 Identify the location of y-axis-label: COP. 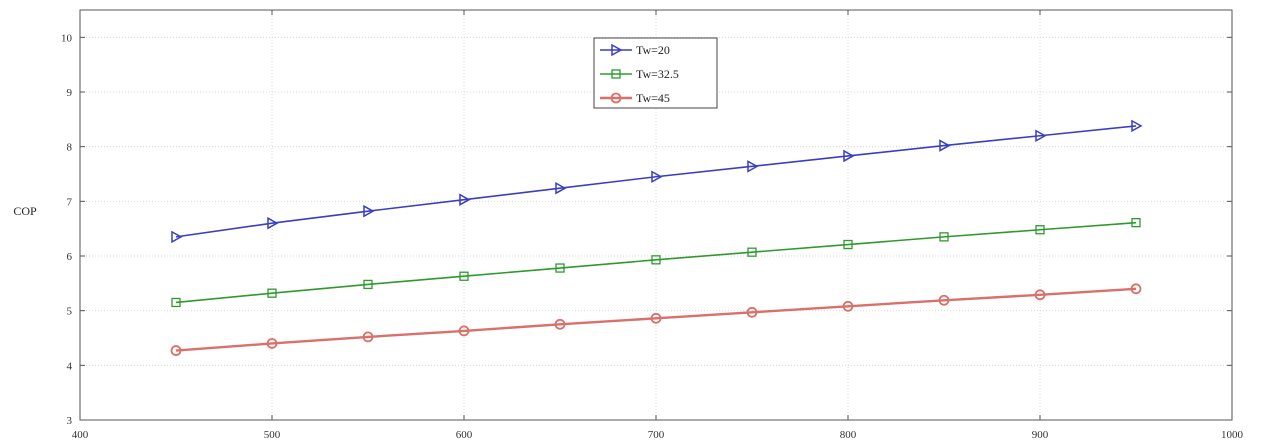
(25, 211).